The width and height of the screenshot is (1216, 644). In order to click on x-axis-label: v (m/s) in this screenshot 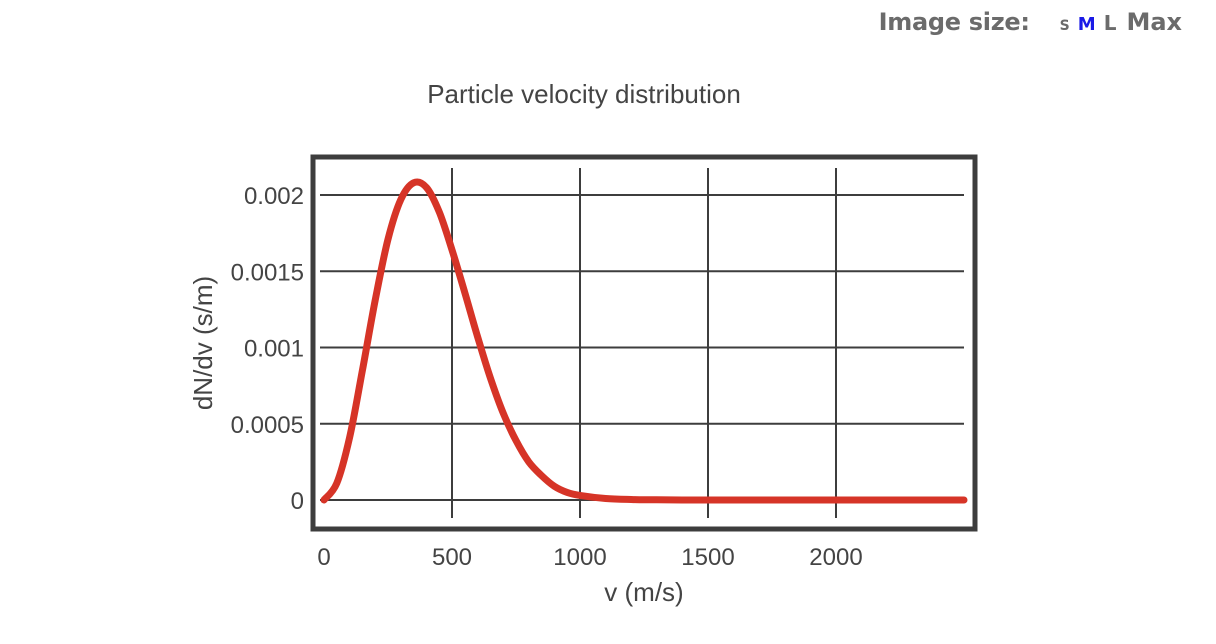, I will do `click(643, 592)`.